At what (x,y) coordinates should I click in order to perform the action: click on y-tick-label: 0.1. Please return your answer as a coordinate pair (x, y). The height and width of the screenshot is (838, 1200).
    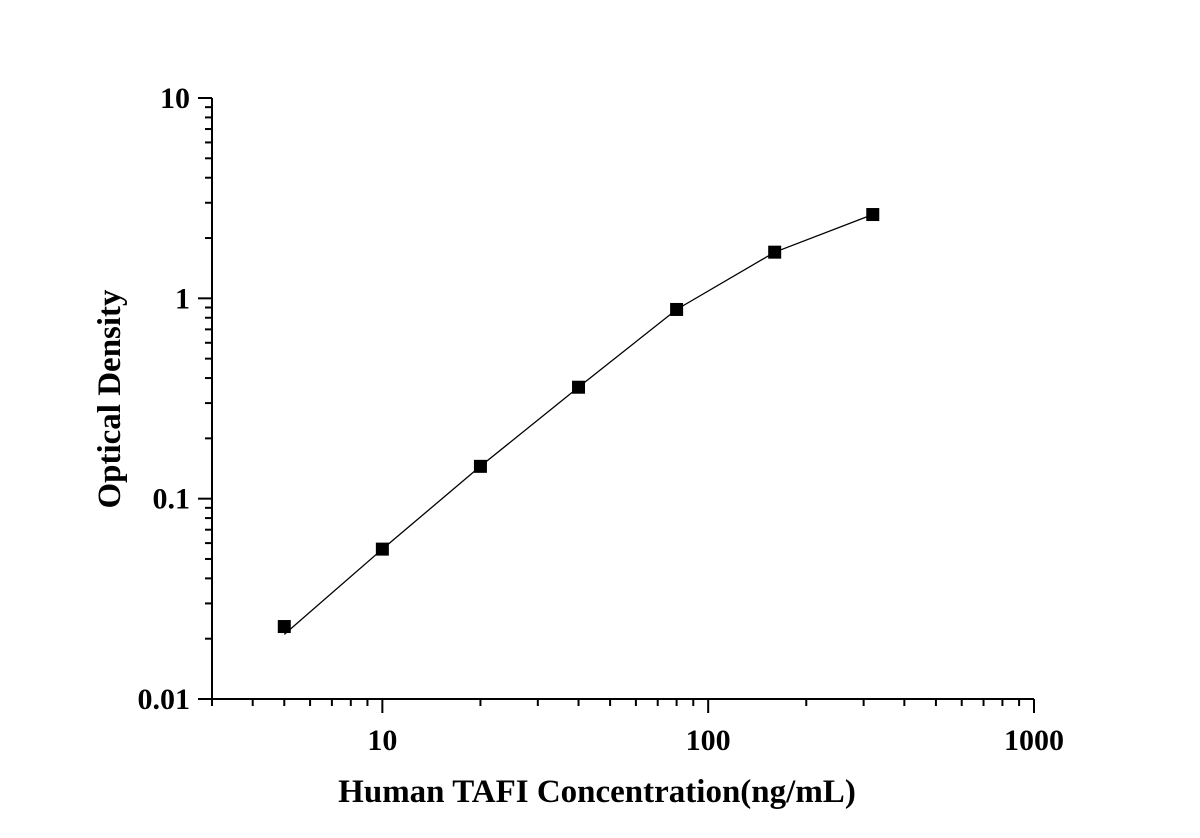
    Looking at the image, I should click on (172, 499).